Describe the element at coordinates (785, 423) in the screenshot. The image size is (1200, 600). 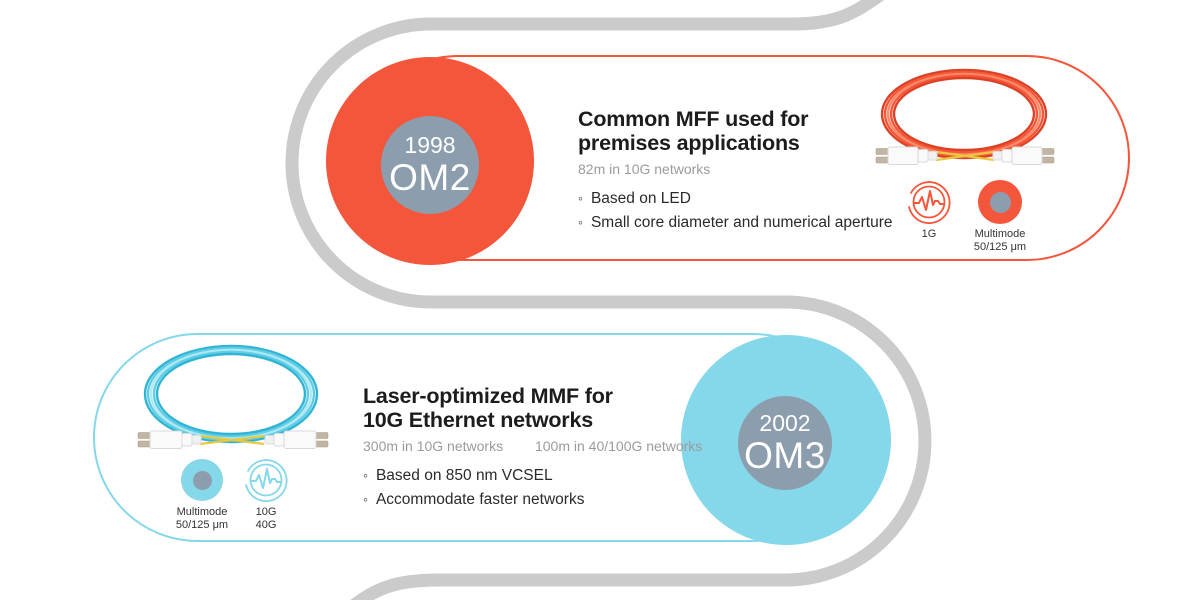
I see `om3-year: 2002` at that location.